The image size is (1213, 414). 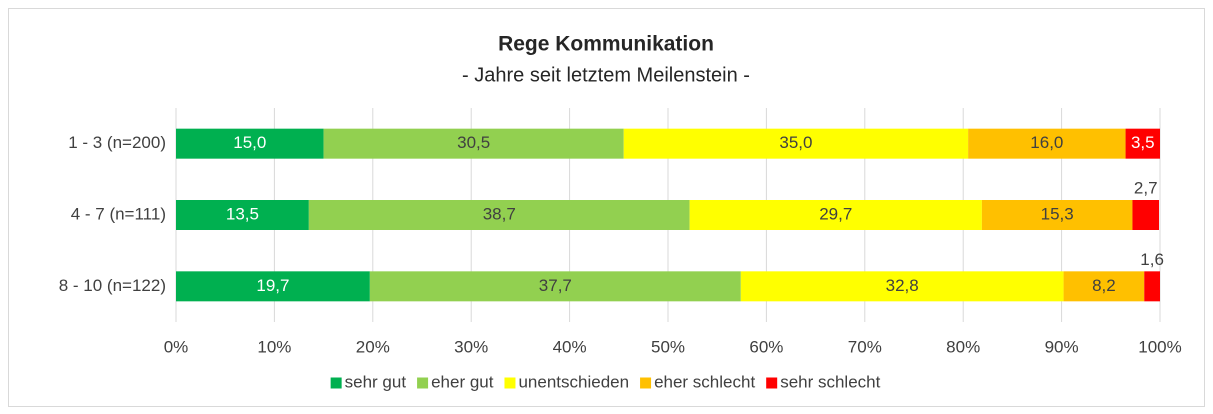 I want to click on data-label: 15,3, so click(x=1057, y=213).